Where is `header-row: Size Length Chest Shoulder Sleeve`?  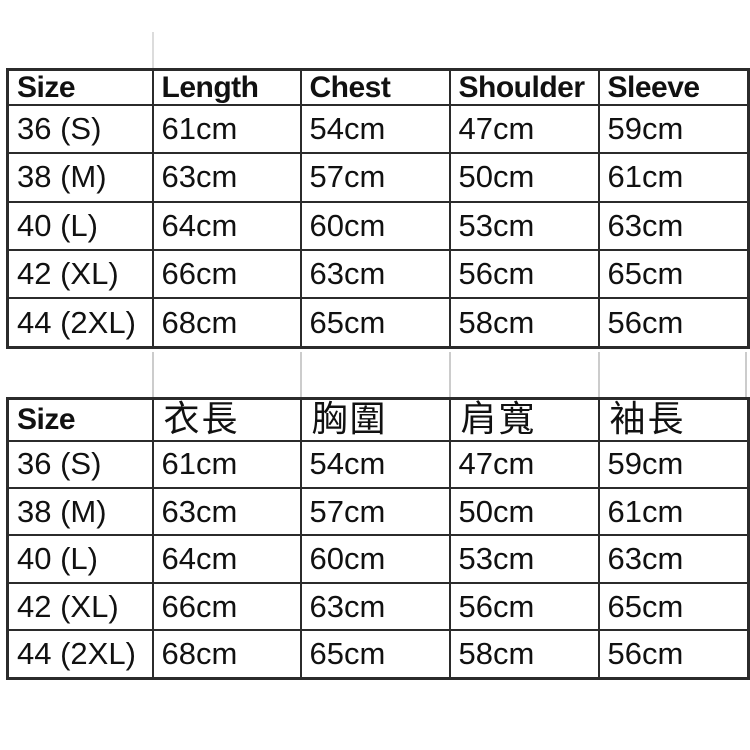 header-row: Size Length Chest Shoulder Sleeve is located at coordinates (378, 87).